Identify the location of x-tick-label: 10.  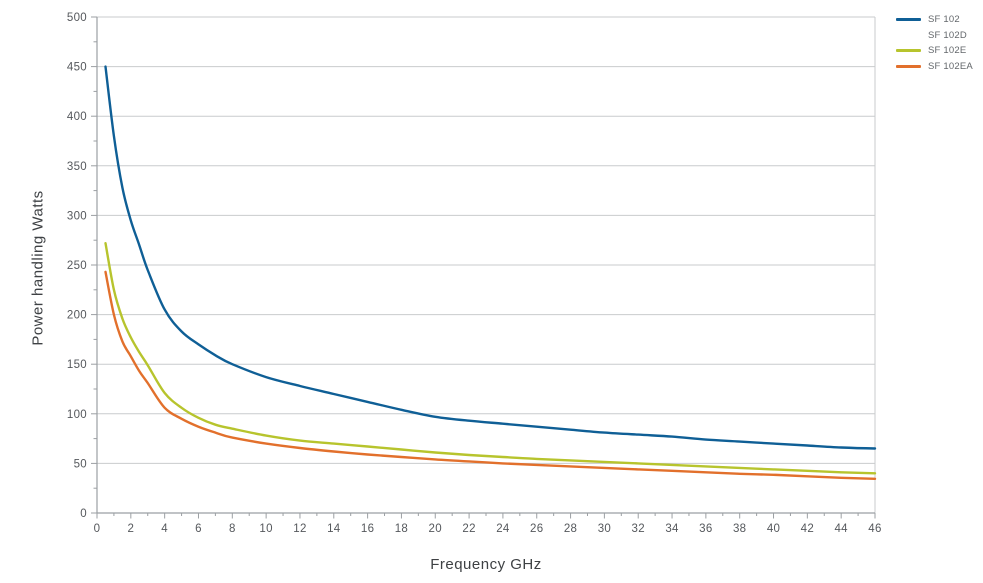
(265, 529).